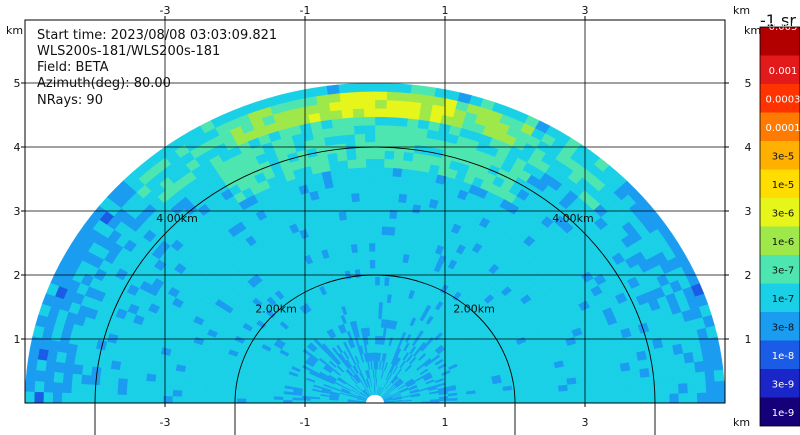  Describe the element at coordinates (783, 356) in the screenshot. I see `colorbar-label: 1e-8` at that location.